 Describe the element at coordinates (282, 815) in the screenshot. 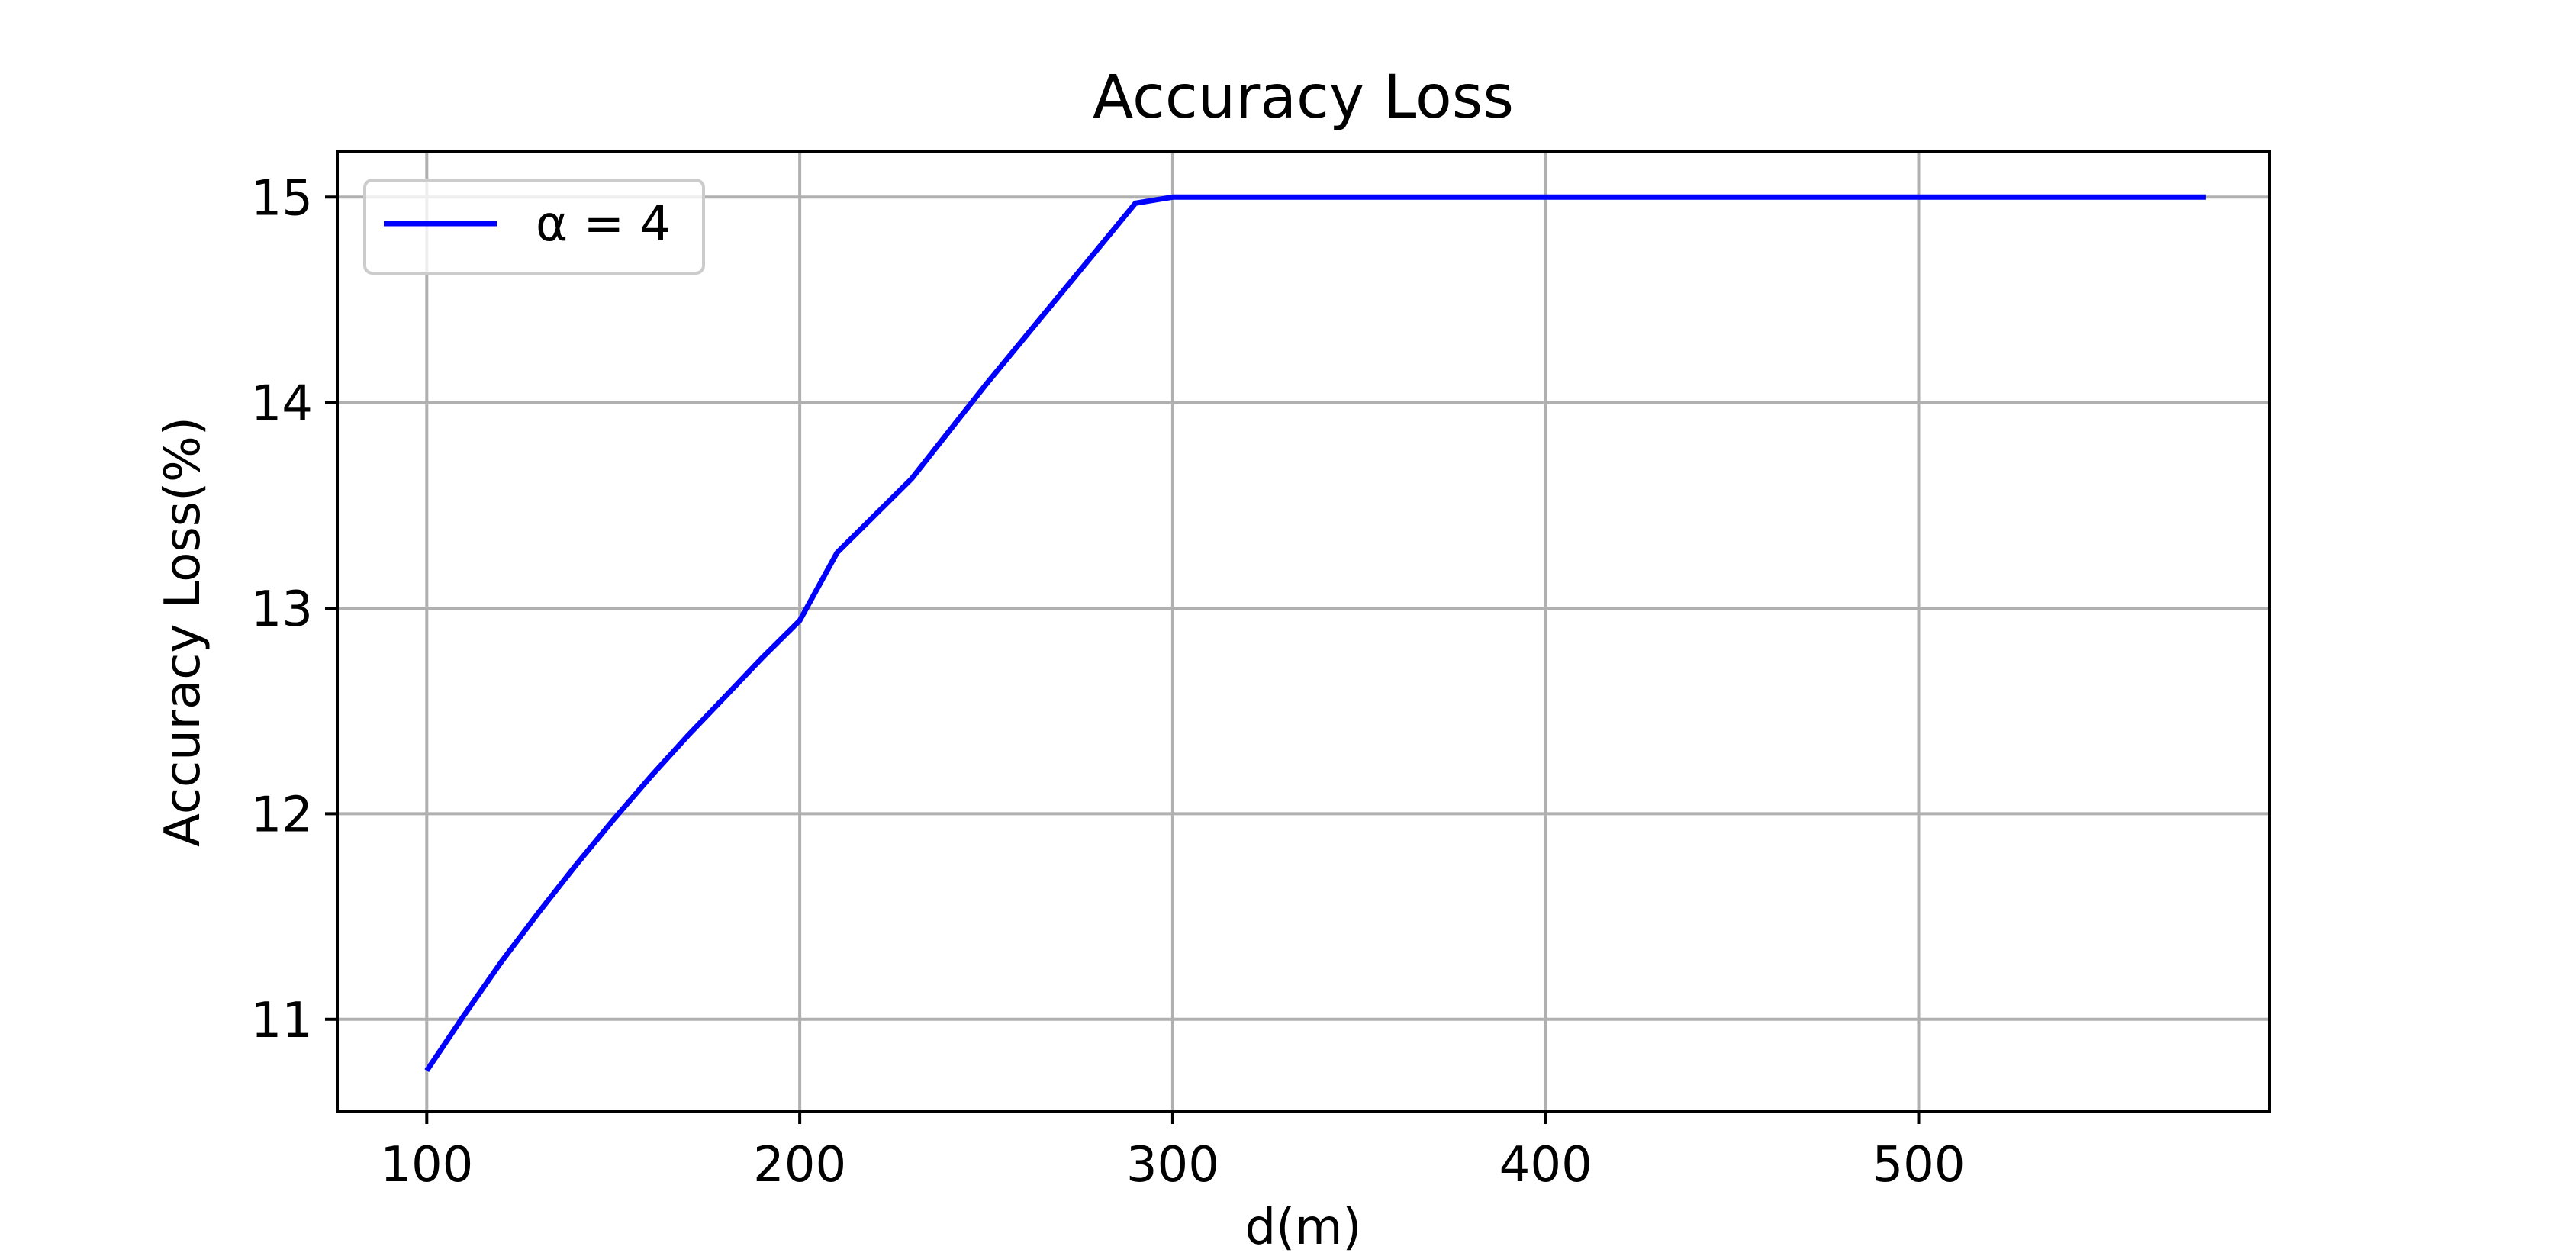

I see `y-tick-label: 12` at that location.